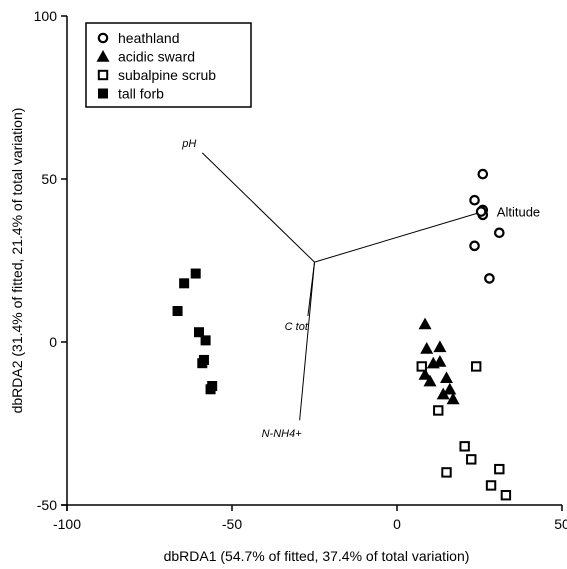  I want to click on legend-label: subalpine scrub, so click(167, 75).